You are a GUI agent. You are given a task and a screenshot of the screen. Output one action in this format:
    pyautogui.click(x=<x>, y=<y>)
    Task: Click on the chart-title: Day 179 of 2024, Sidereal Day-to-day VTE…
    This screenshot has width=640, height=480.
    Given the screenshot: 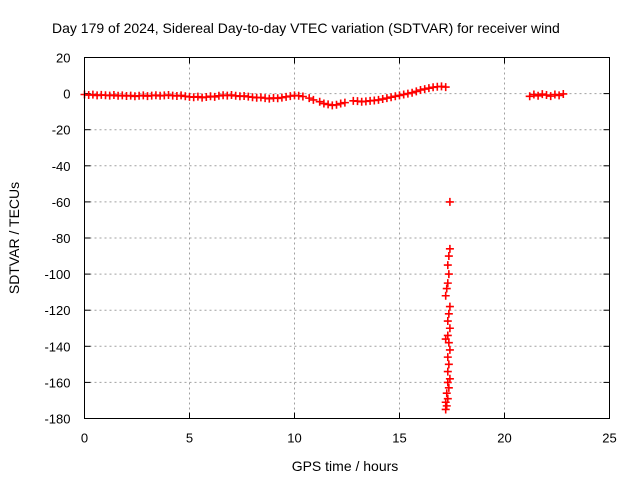 What is the action you would take?
    pyautogui.click(x=306, y=28)
    